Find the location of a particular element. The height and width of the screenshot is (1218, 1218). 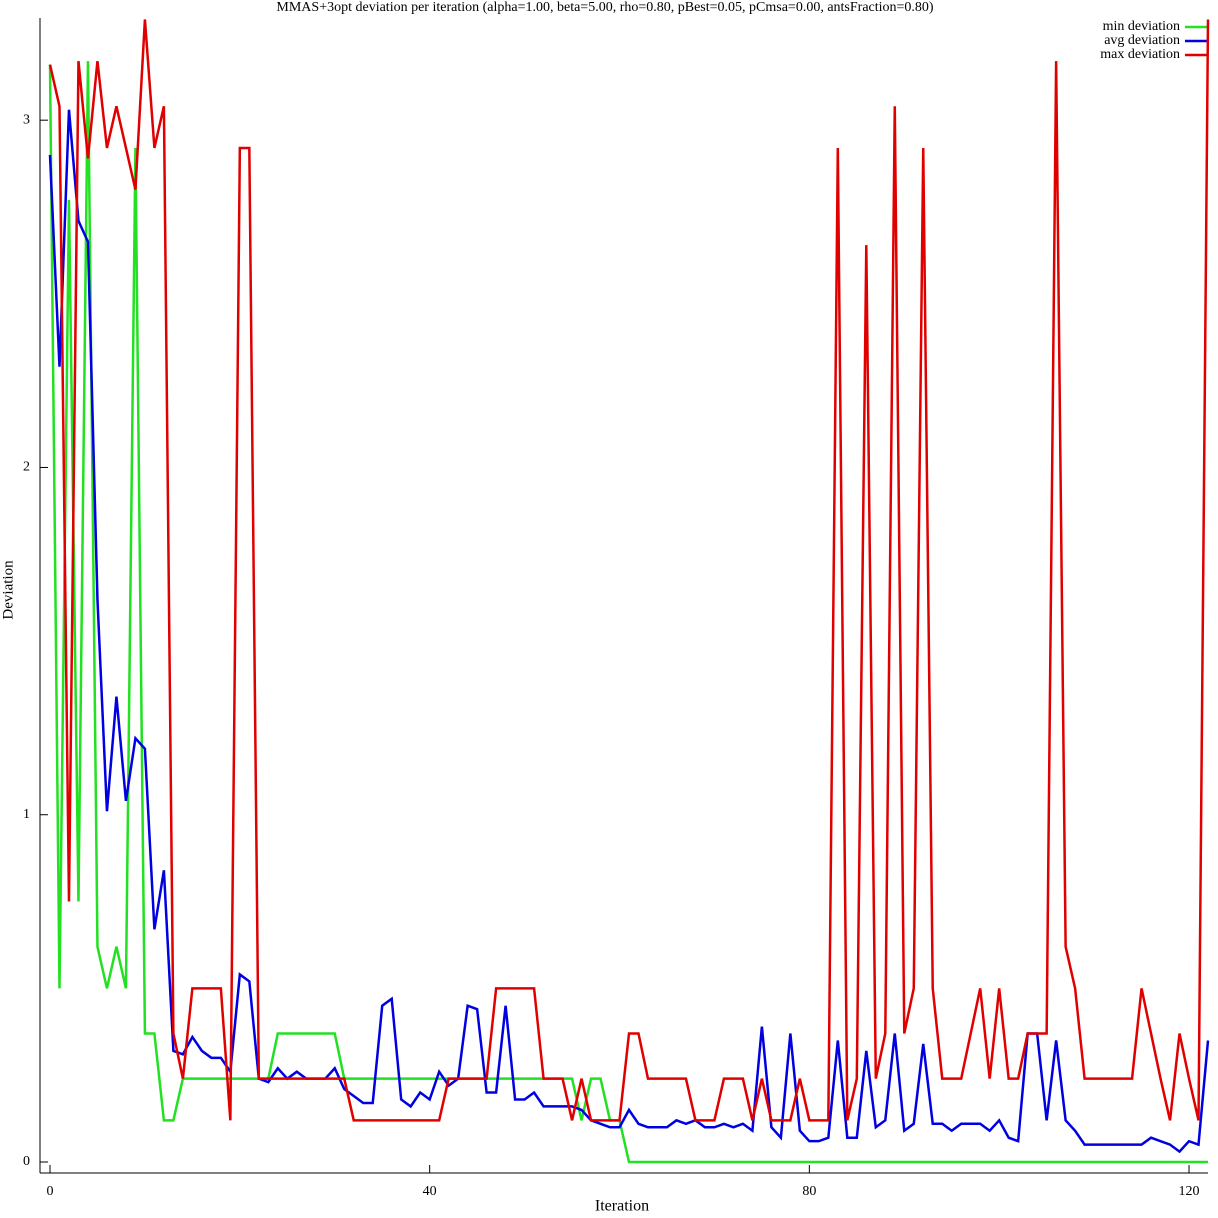

x-tick-label: 40 is located at coordinates (430, 1191).